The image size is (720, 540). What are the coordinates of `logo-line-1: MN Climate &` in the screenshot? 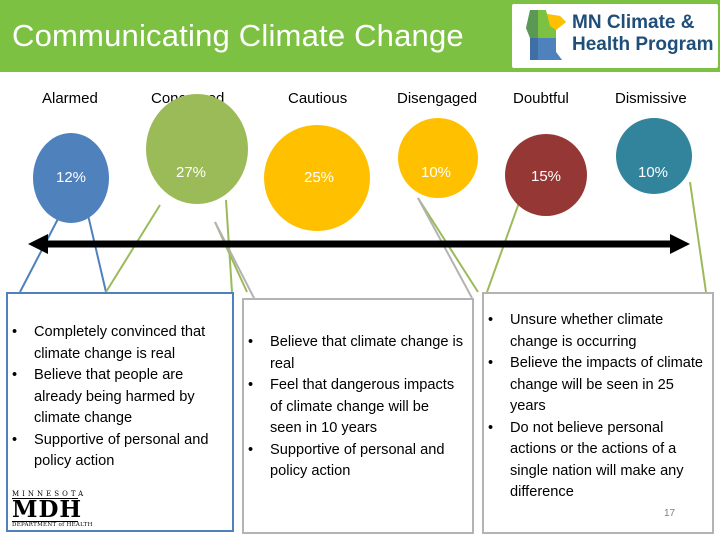 It's located at (633, 22).